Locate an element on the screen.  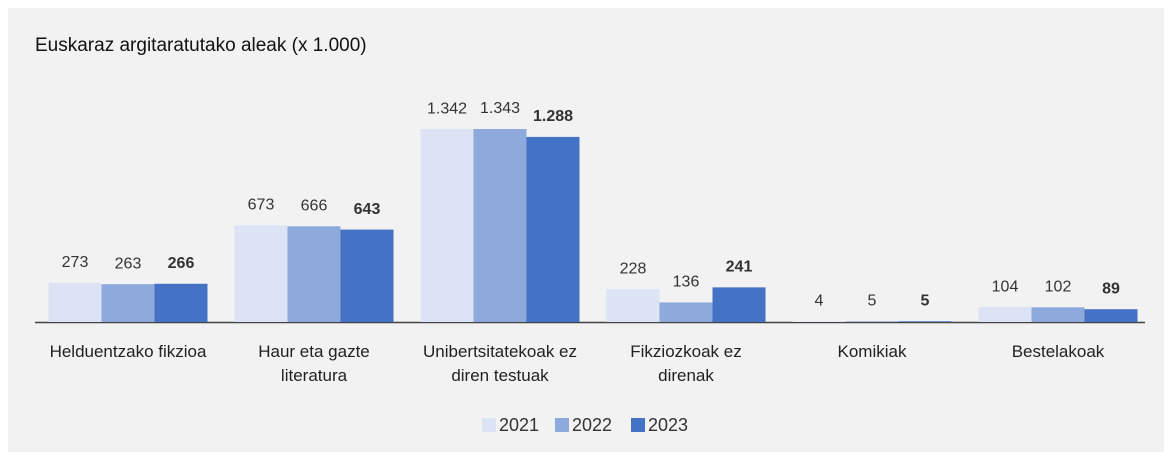
legend-label: 2023 is located at coordinates (668, 425).